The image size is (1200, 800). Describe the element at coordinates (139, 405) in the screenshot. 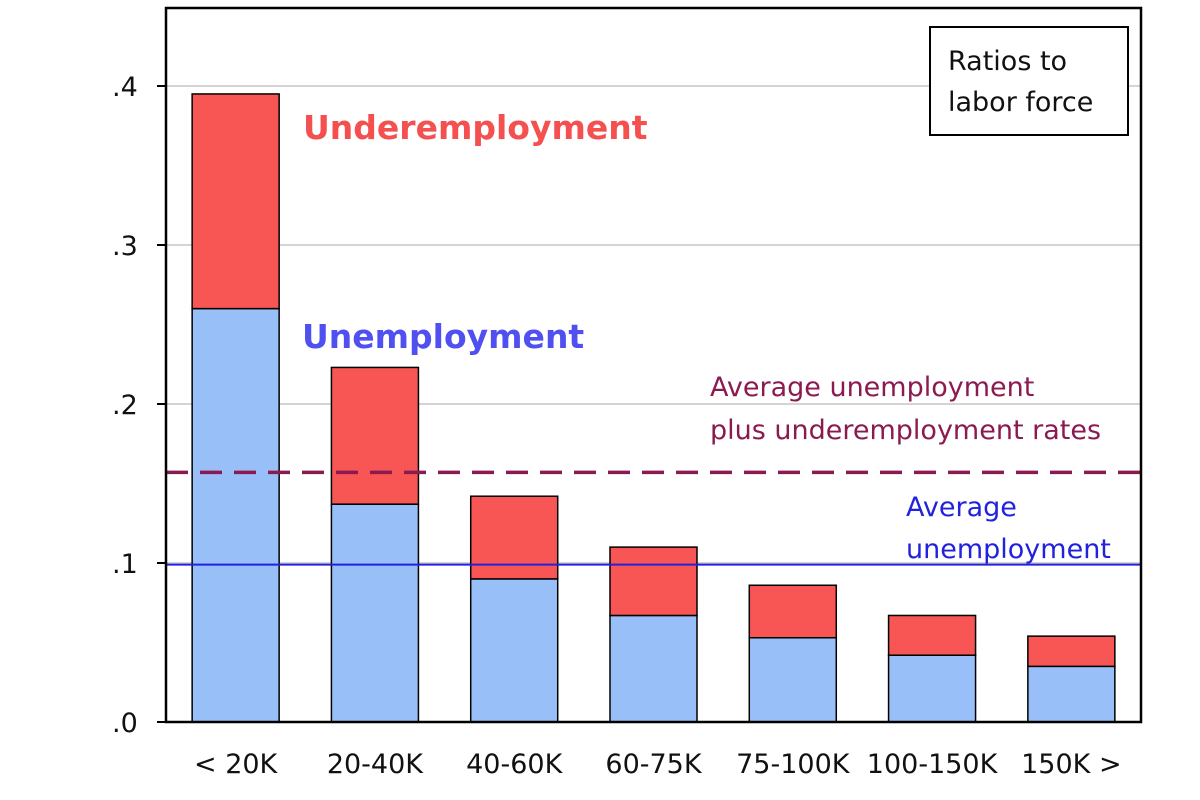

I see `y-axis: .0 .1 .2 .3 .4` at that location.